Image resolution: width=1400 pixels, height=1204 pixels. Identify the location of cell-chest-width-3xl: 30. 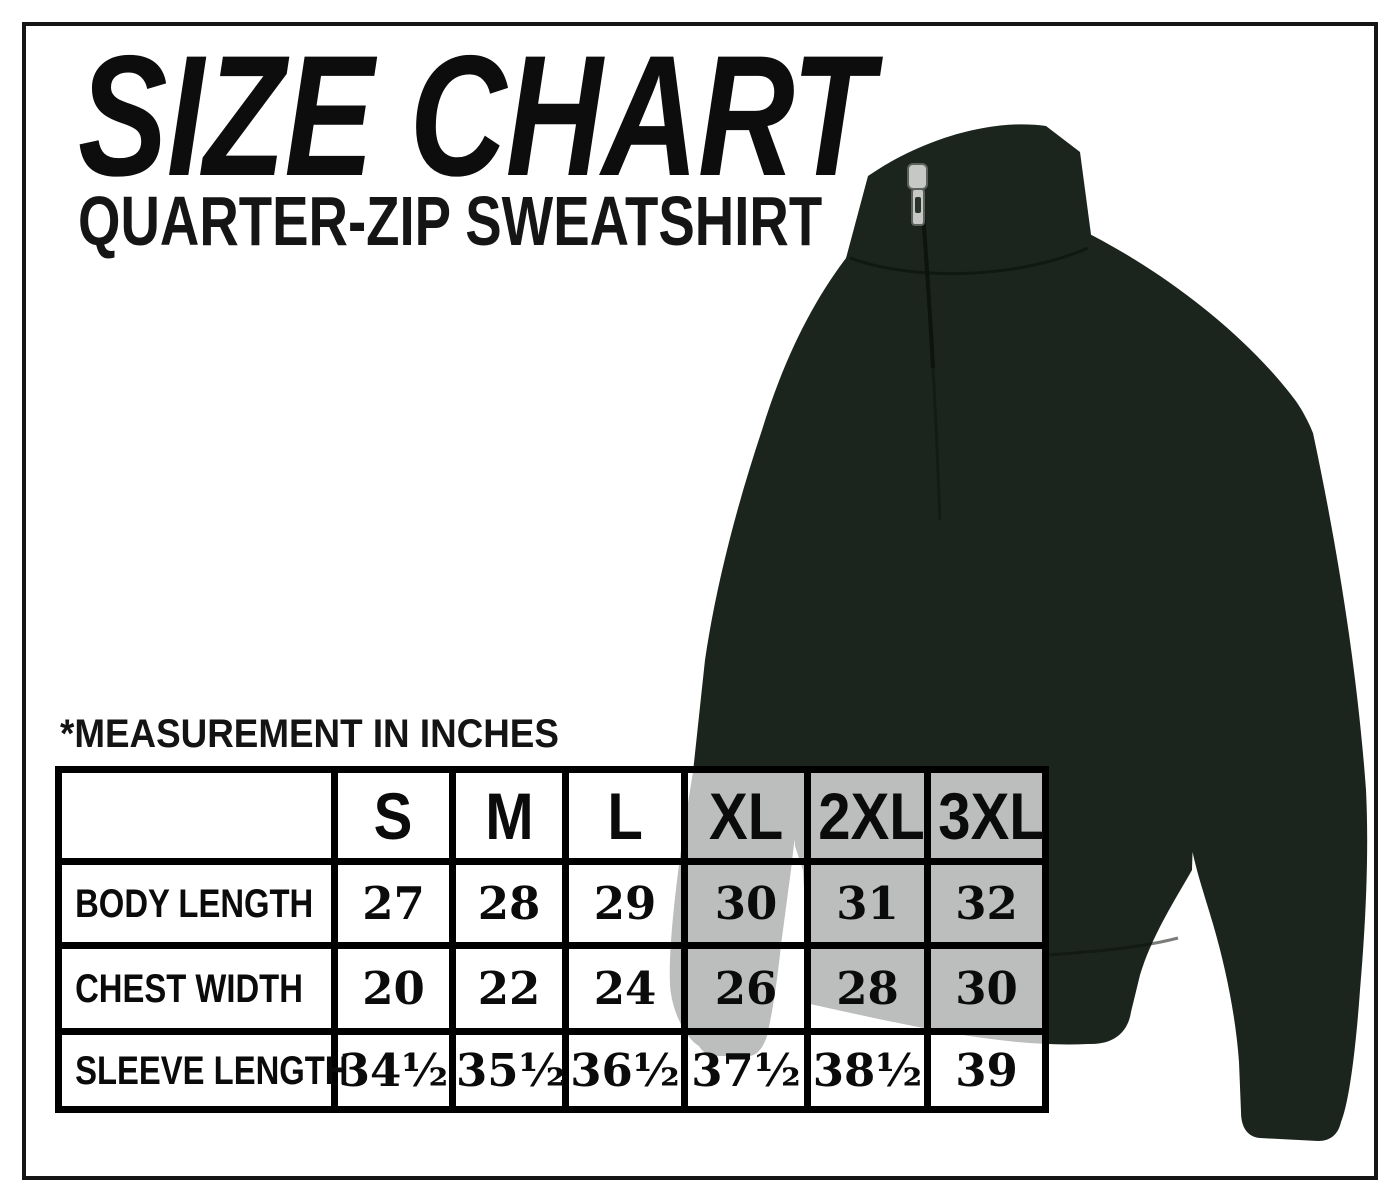
(986, 988).